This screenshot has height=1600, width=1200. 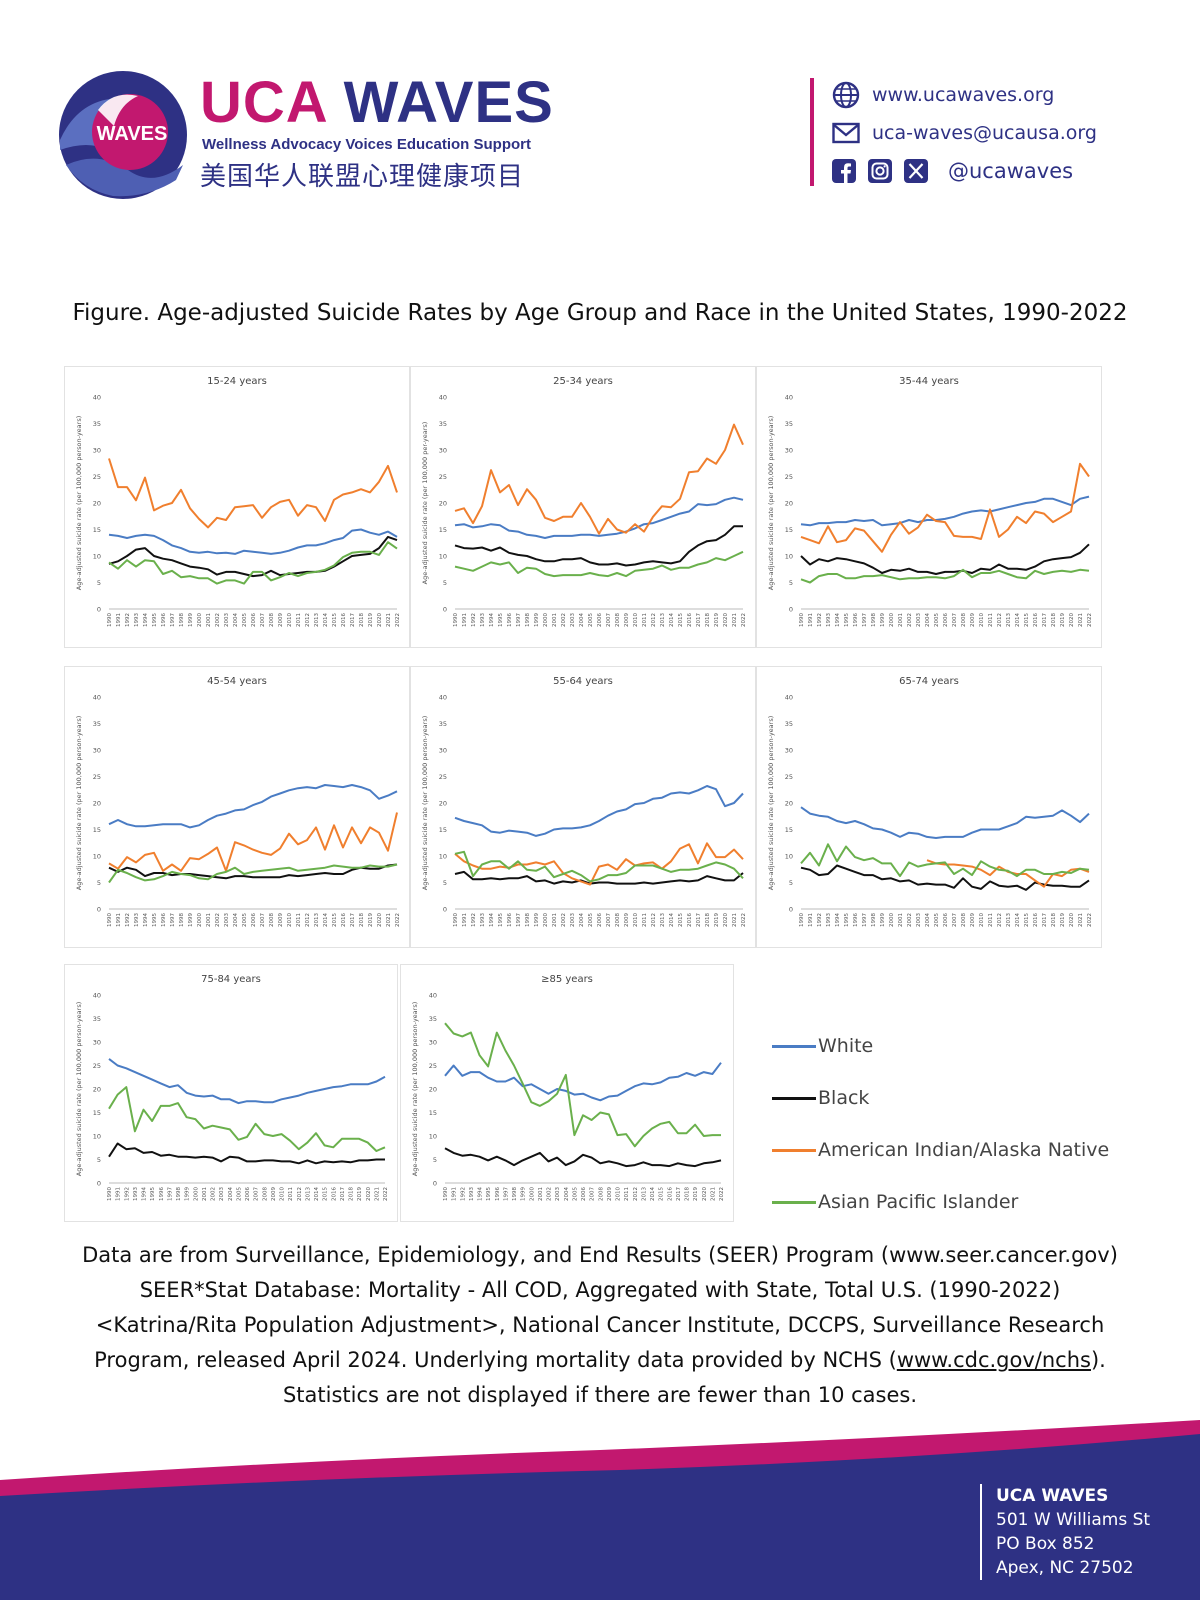 I want to click on facebook-icon, so click(x=844, y=171).